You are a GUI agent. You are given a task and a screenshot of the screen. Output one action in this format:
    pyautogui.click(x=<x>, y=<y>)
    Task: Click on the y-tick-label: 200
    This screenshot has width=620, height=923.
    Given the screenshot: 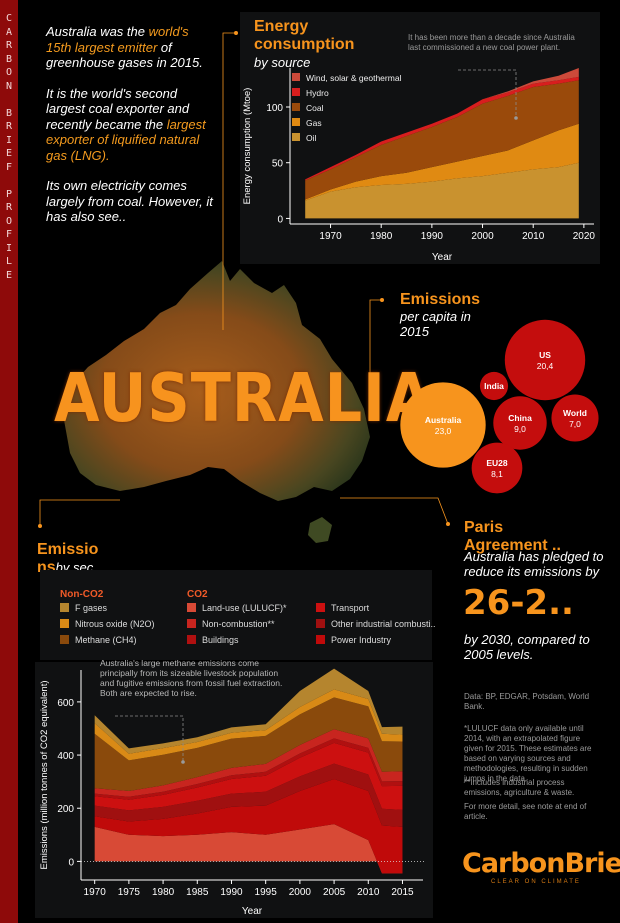 What is the action you would take?
    pyautogui.click(x=65, y=809)
    